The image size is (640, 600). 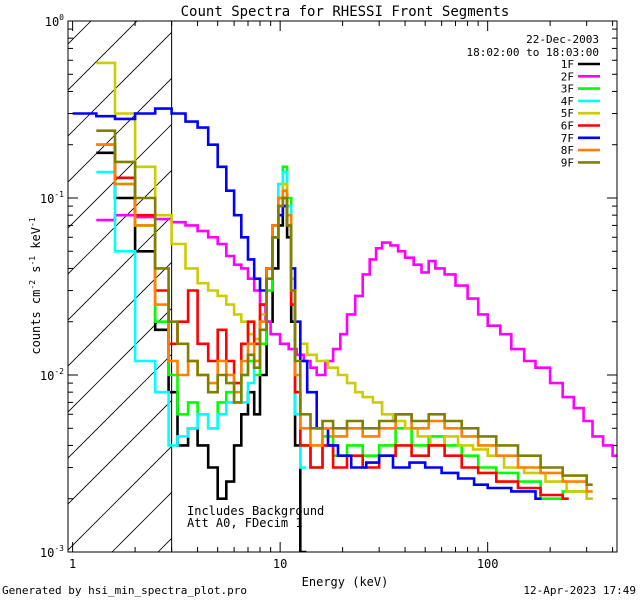 I want to click on hatched-region, so click(x=120, y=286).